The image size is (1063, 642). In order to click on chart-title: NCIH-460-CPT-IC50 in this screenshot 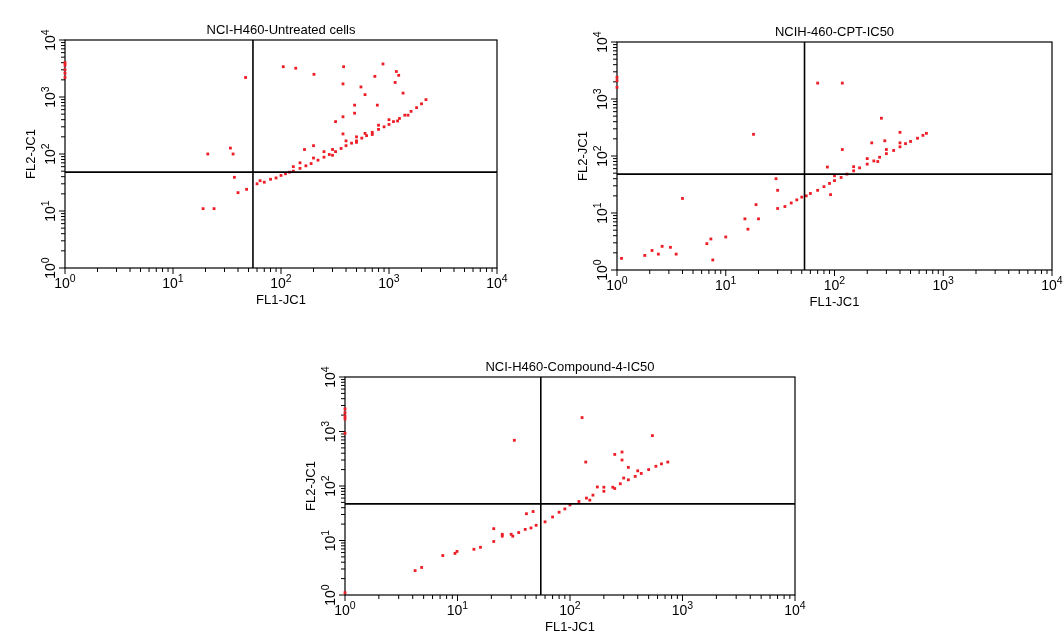, I will do `click(834, 31)`.